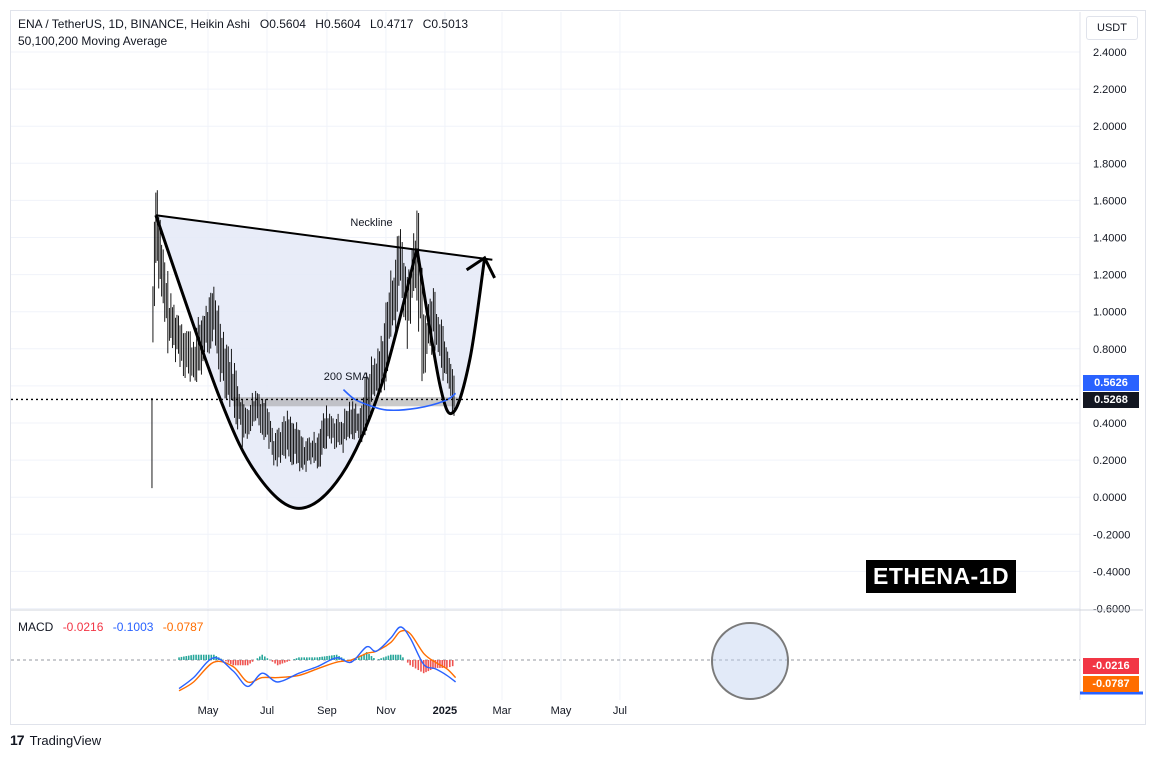  I want to click on y-tick-label: 0.8000, so click(1110, 350).